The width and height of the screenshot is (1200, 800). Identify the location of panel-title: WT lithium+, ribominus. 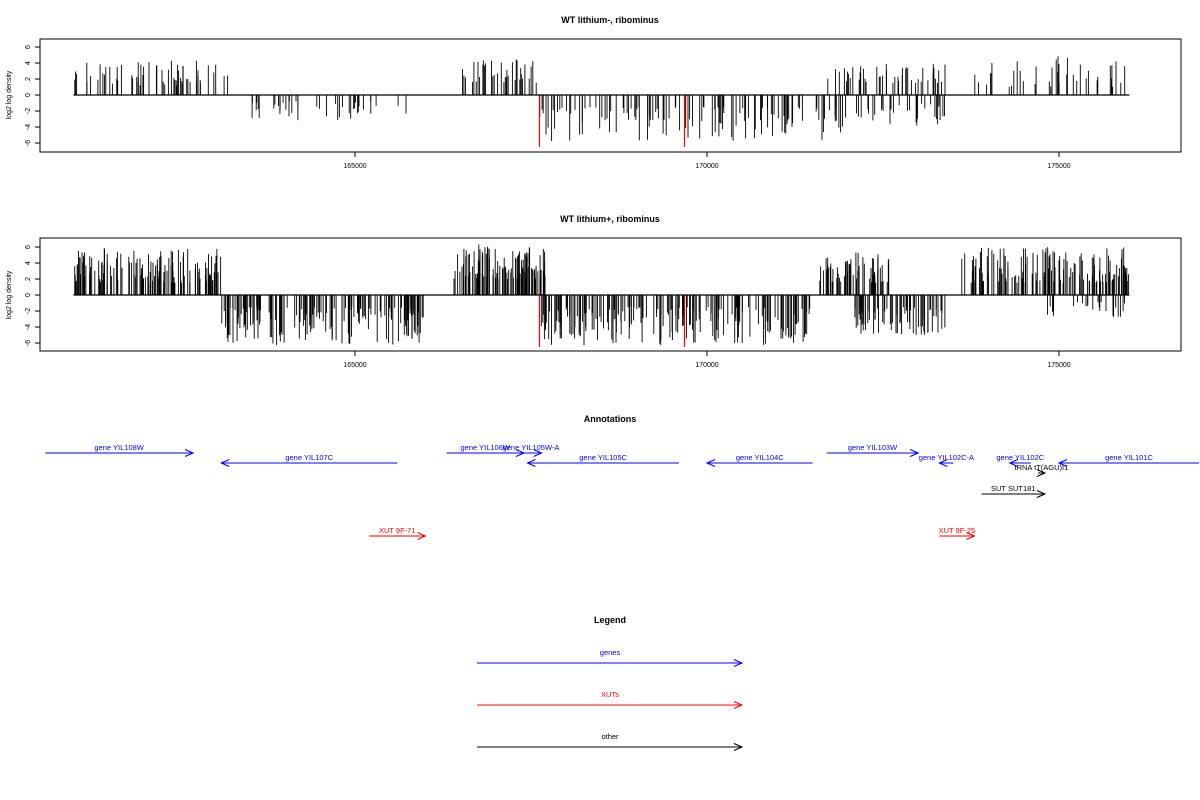
(610, 219).